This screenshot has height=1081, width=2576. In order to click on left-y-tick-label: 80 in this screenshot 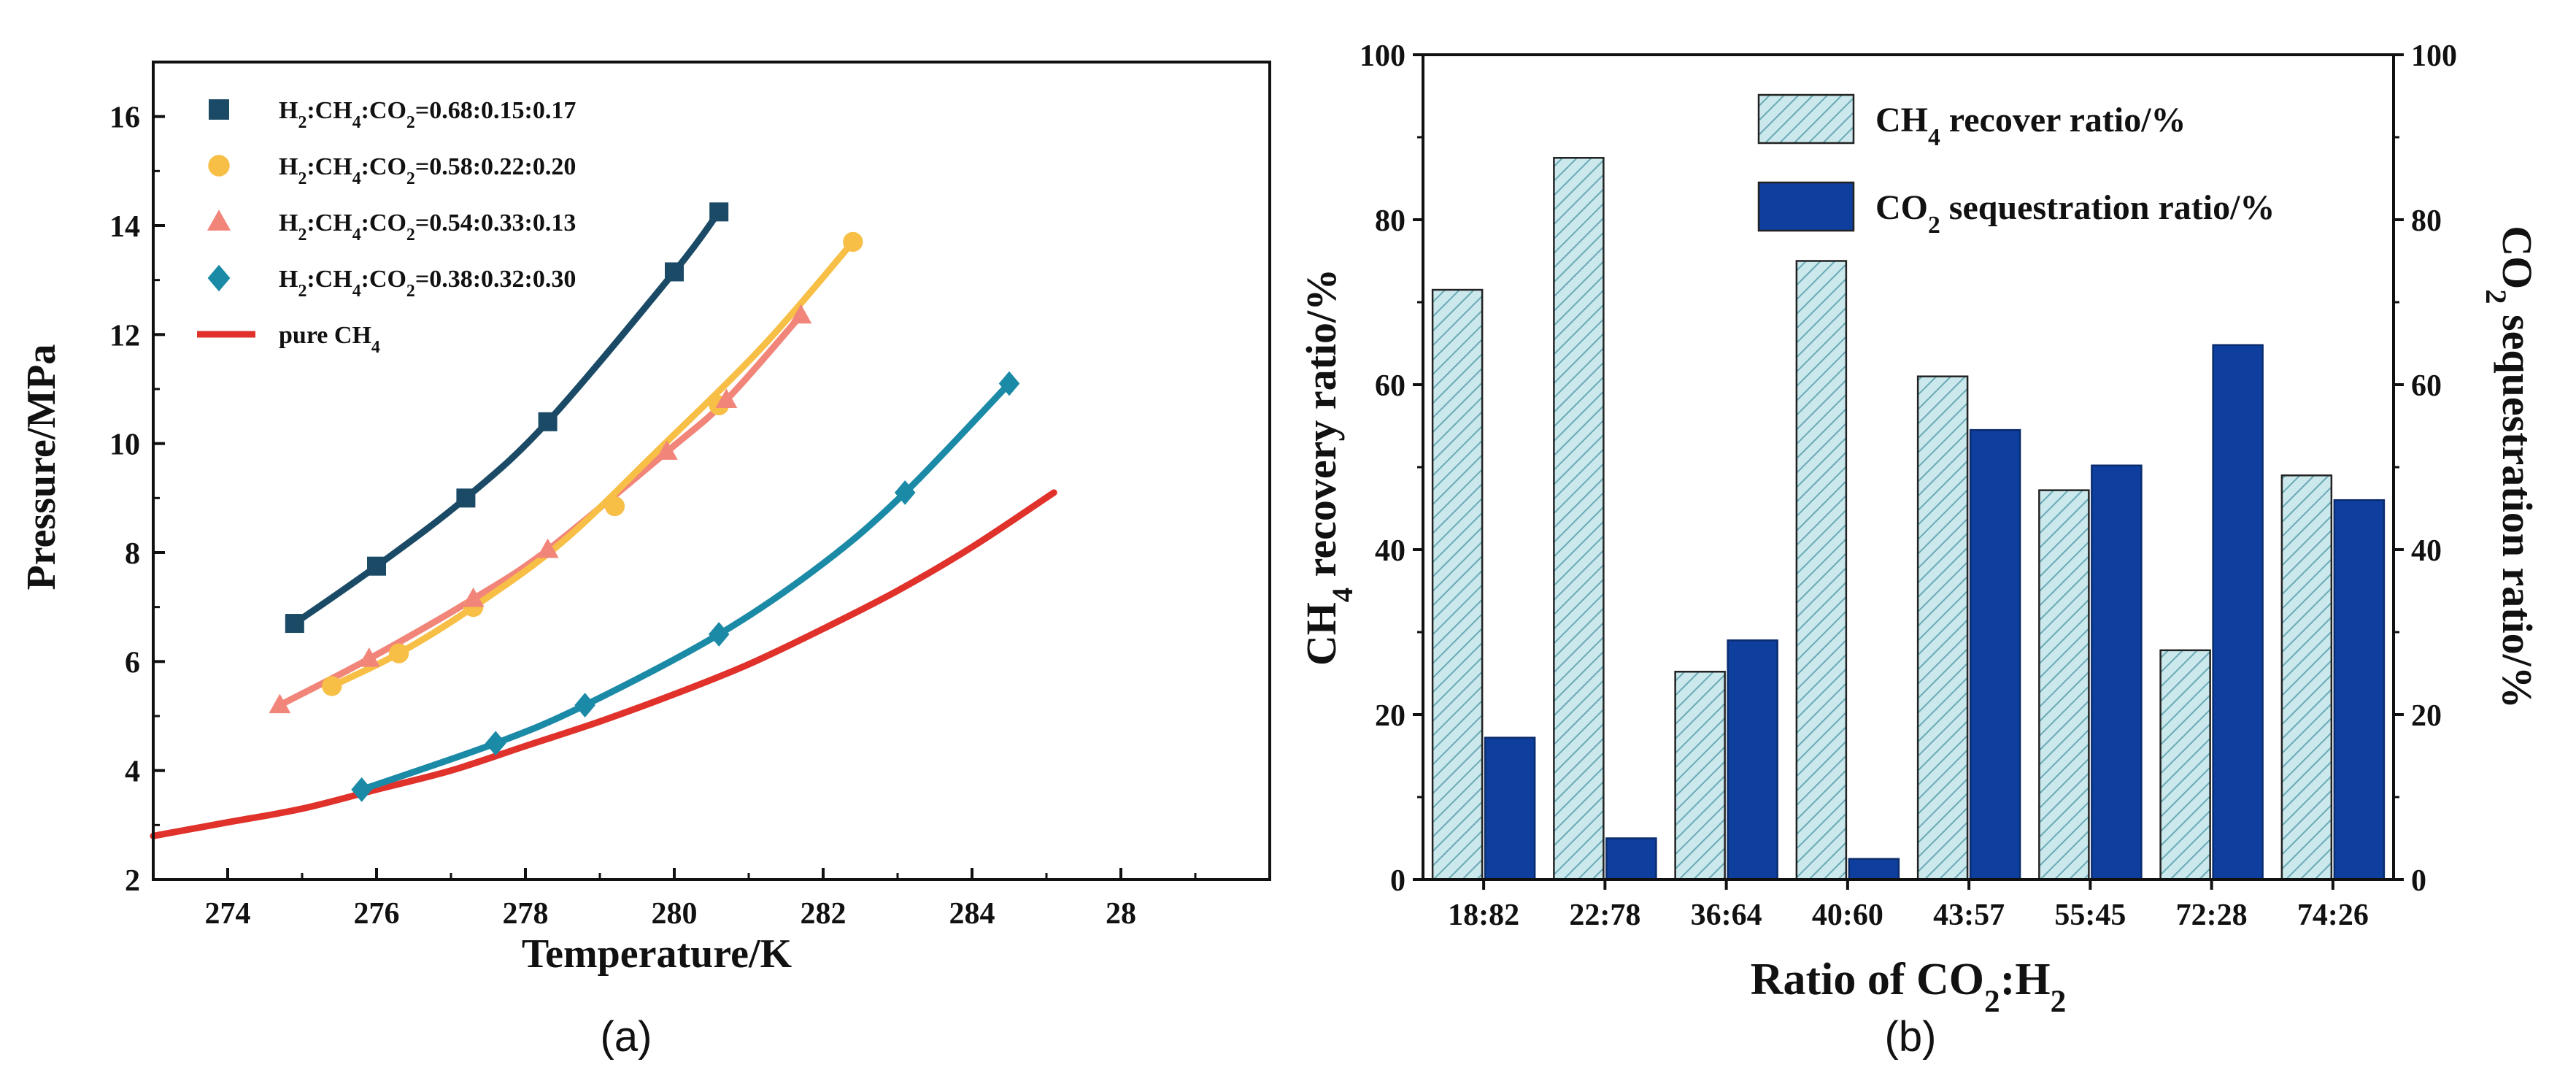, I will do `click(1390, 221)`.